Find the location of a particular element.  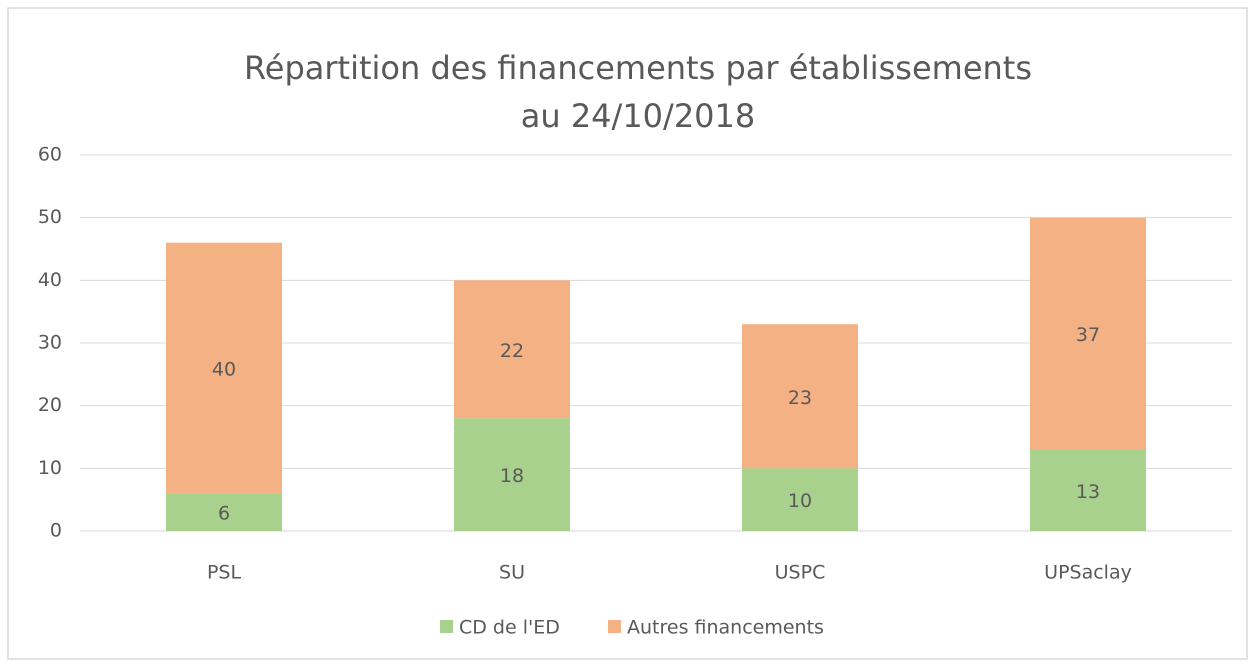

data-label: 6 is located at coordinates (224, 514).